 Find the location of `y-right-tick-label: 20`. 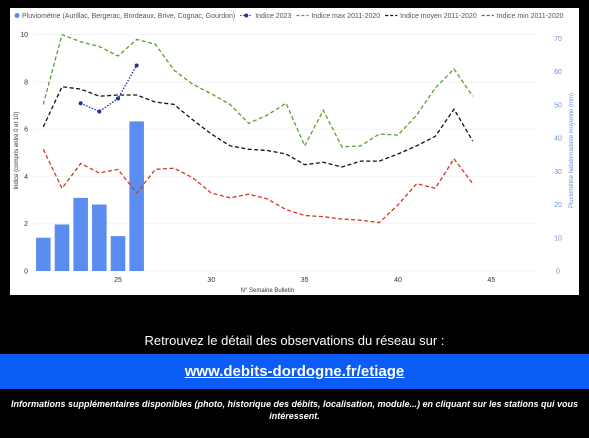

y-right-tick-label: 20 is located at coordinates (558, 205).